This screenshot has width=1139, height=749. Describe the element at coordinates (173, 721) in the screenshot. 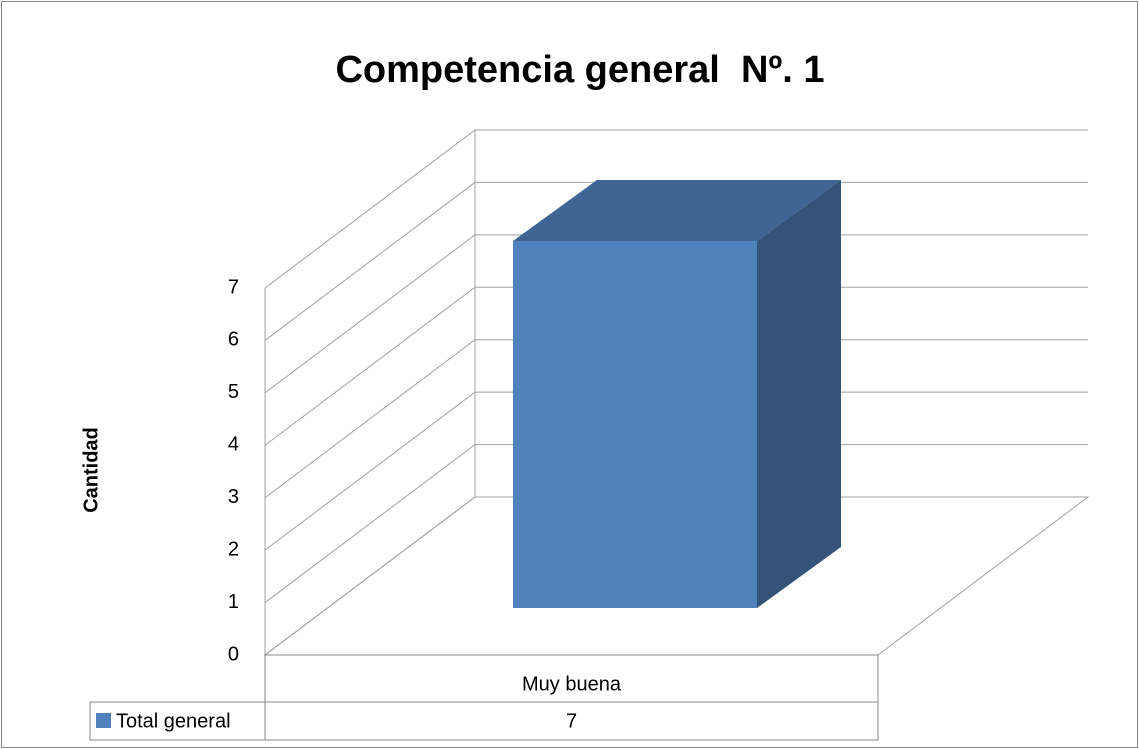

I see `legend-label: Total general` at that location.